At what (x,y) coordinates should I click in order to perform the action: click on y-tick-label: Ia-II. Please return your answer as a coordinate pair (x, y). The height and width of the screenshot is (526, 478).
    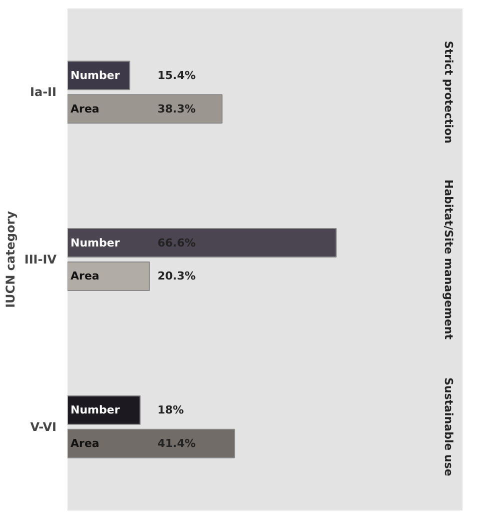
    Looking at the image, I should click on (43, 92).